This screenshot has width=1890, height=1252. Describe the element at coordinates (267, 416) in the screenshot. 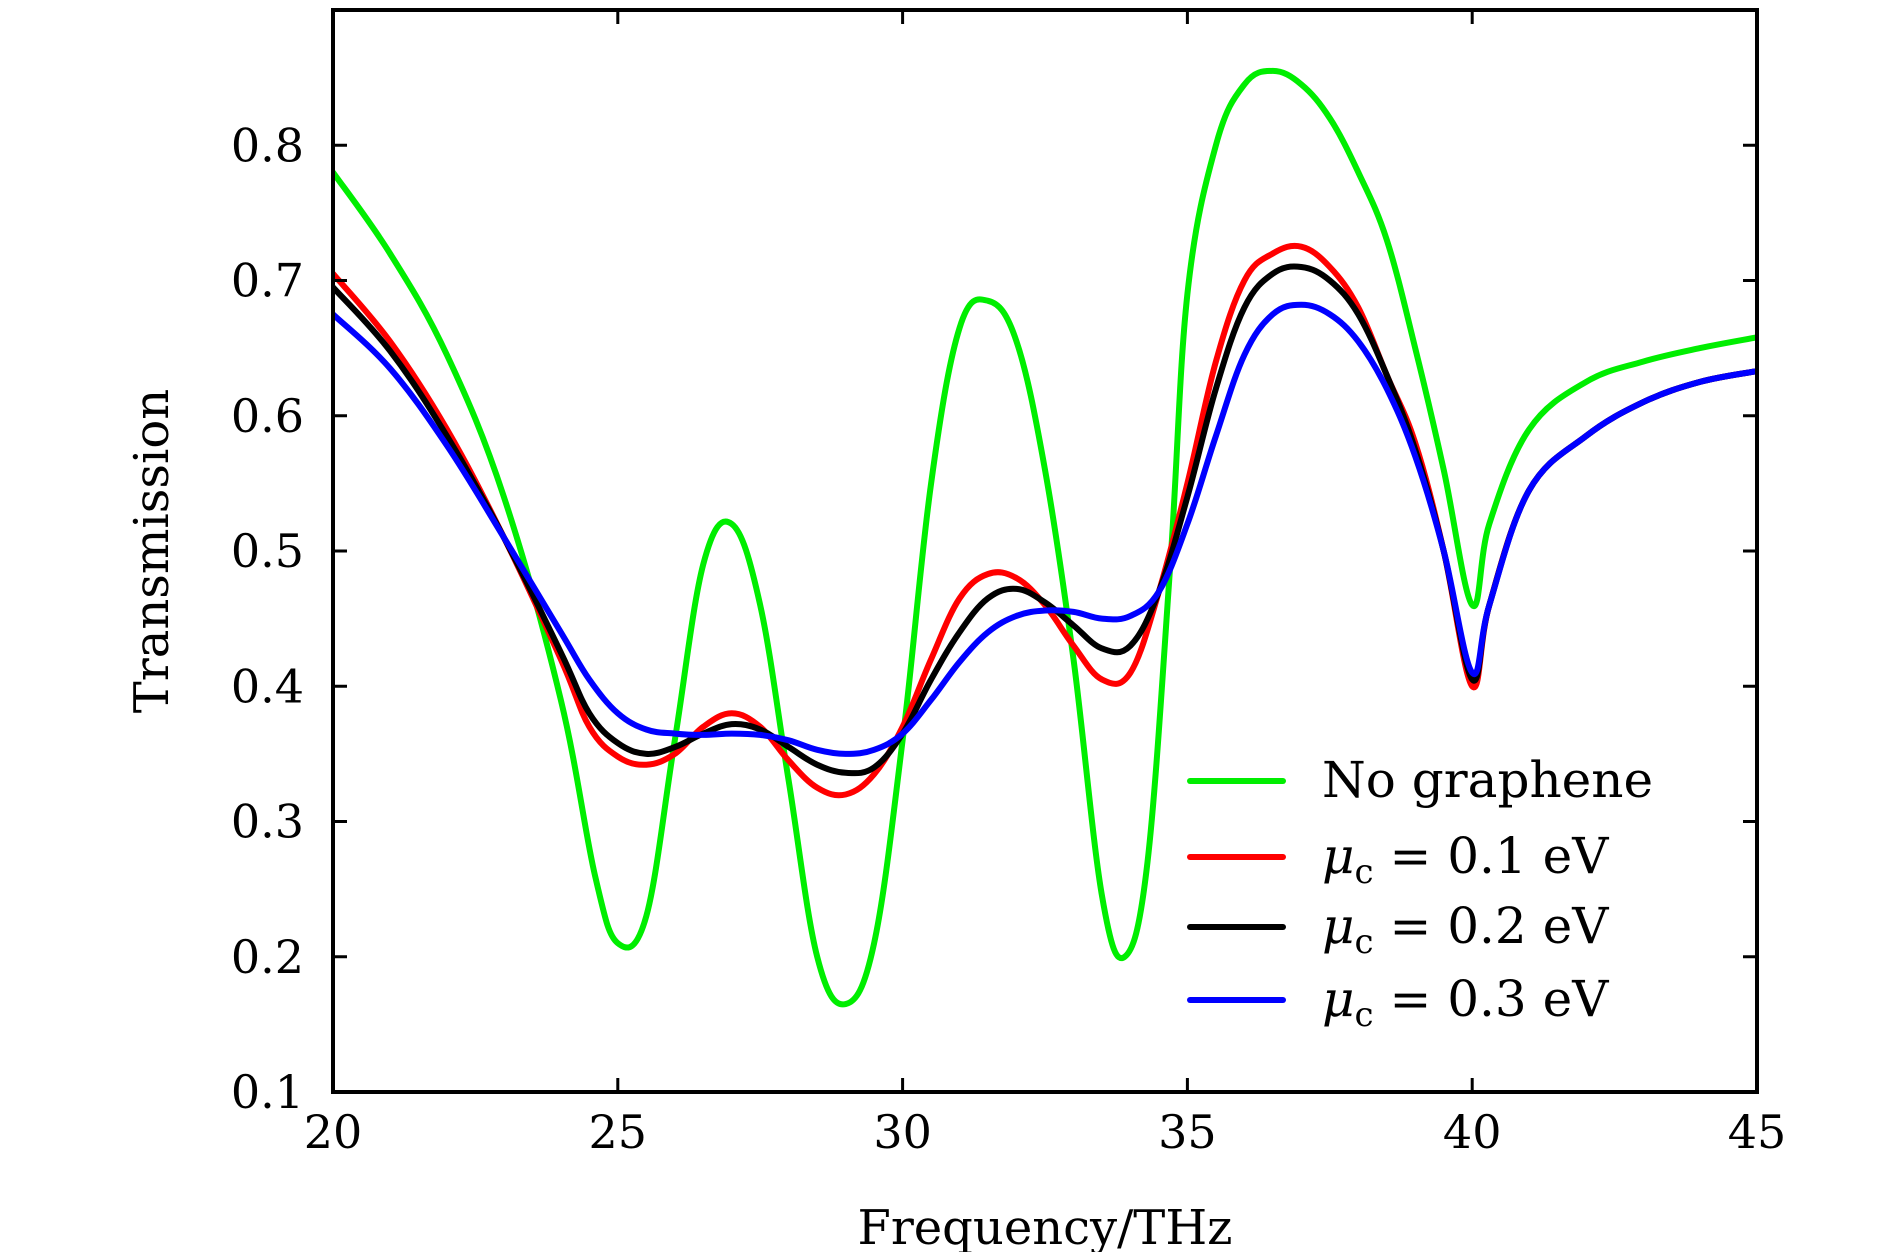

I see `y-tick-label: 0.6` at that location.